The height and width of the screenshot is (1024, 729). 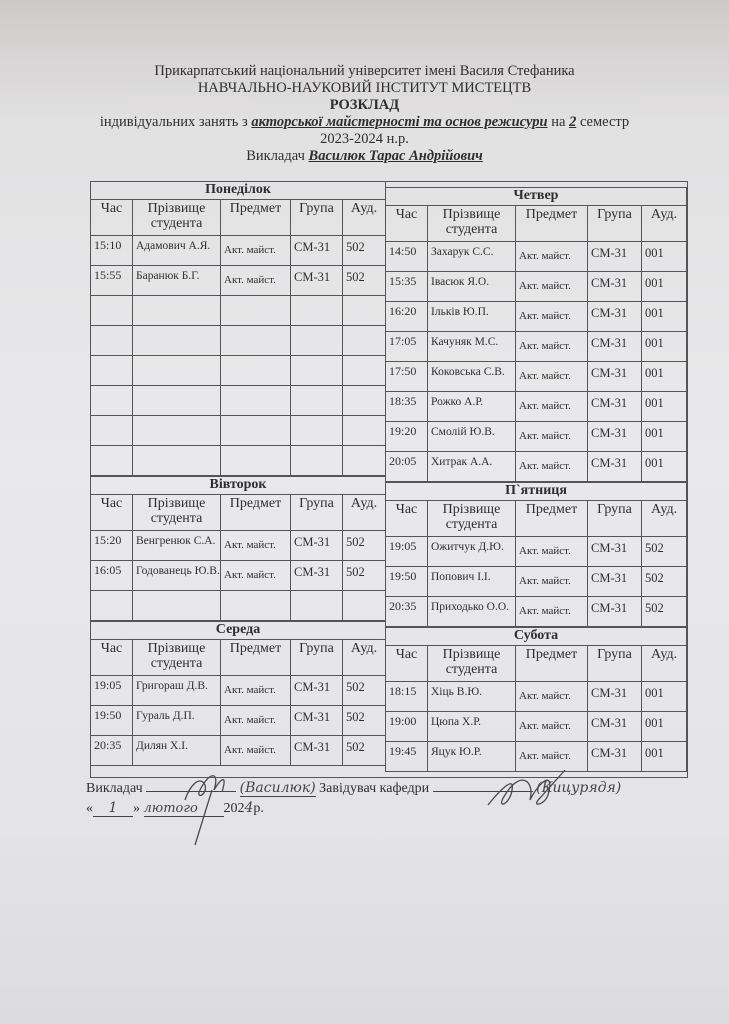 I want to click on table-row: 15:55 Баранюк Б.Г. Акт. майст. СМ-31 502, so click(x=238, y=280).